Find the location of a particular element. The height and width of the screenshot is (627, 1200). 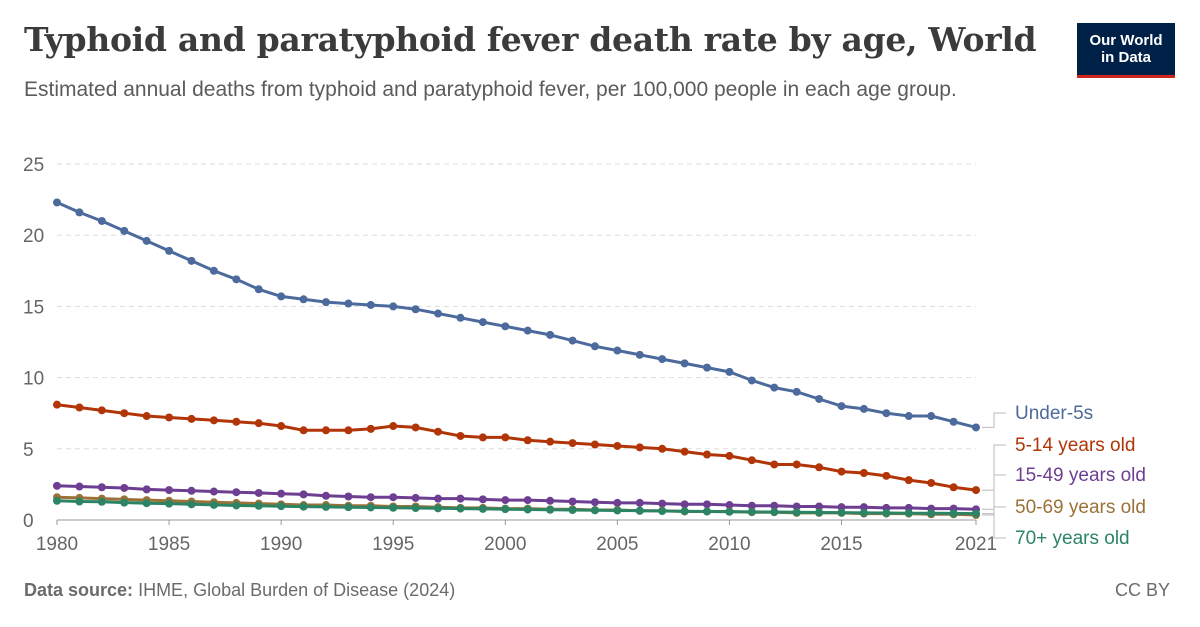

data-point-4-1998 is located at coordinates (460, 508).